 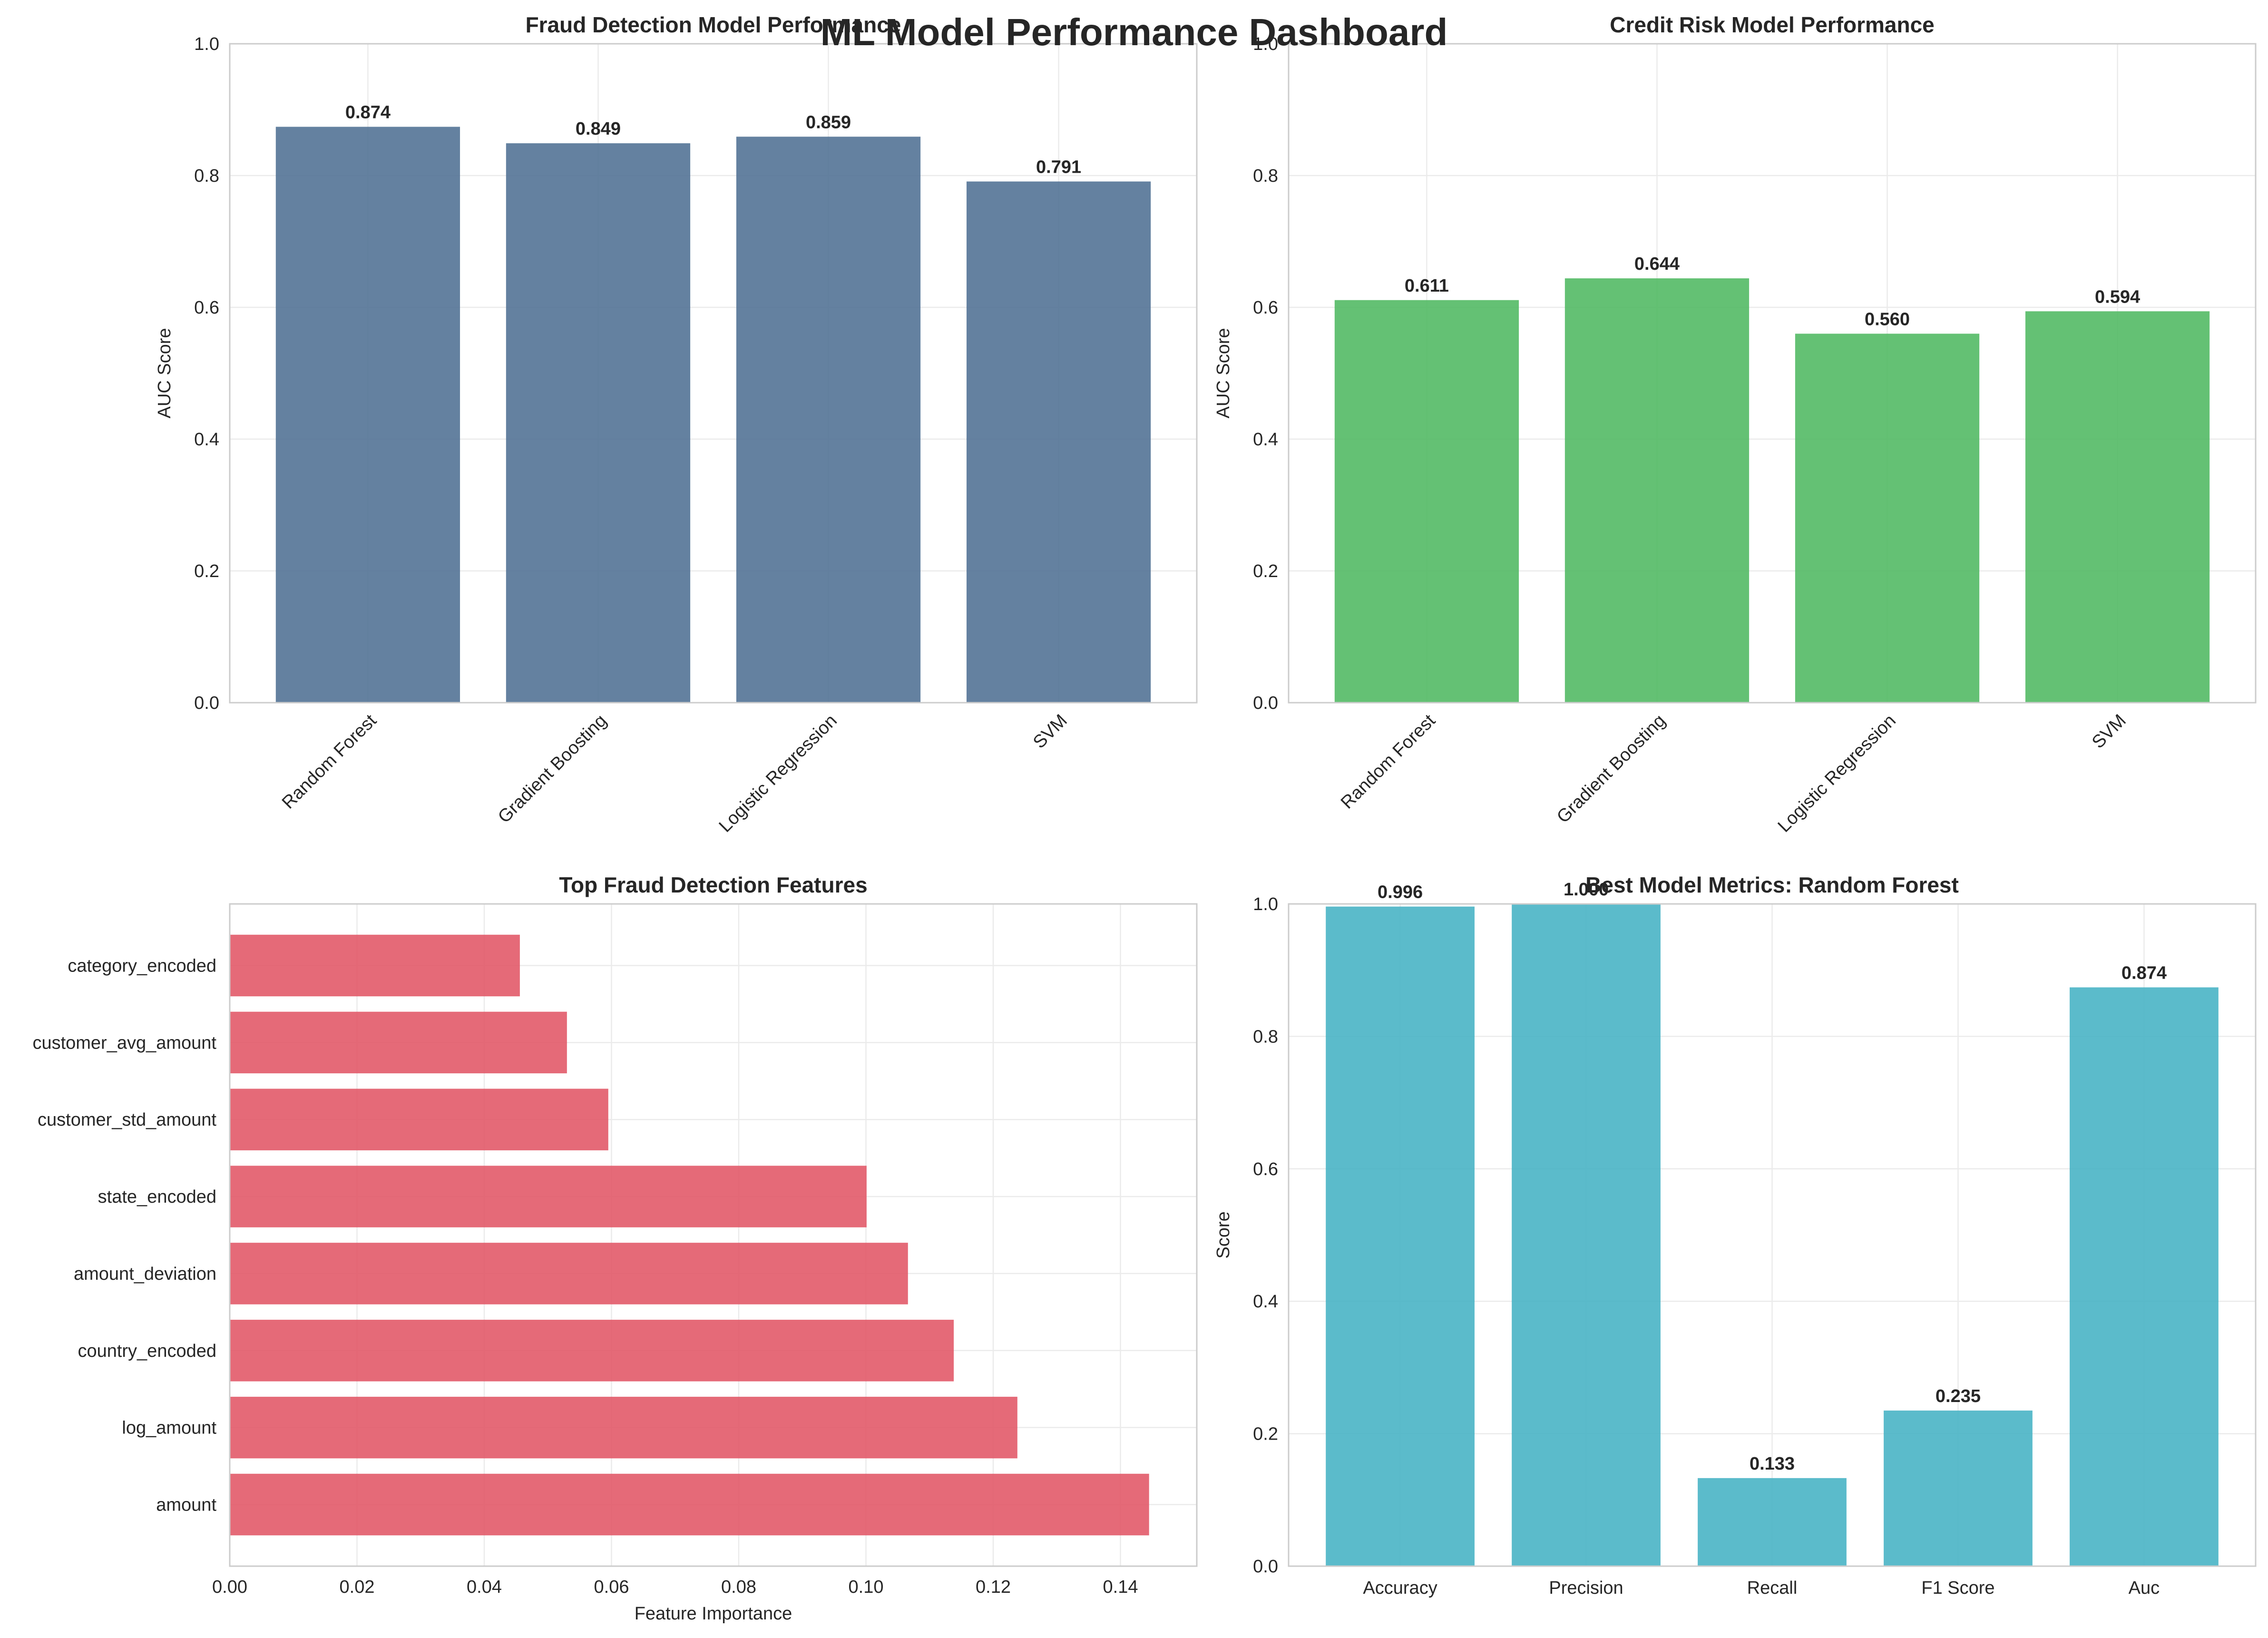 I want to click on fraud-xtick-label: SVM, so click(x=1050, y=732).